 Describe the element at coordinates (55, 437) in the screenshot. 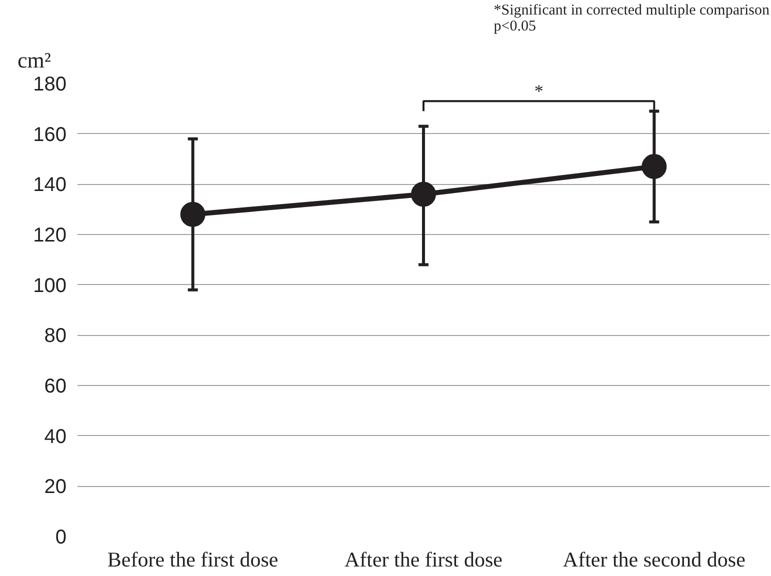

I see `y-tick-label: 40` at that location.